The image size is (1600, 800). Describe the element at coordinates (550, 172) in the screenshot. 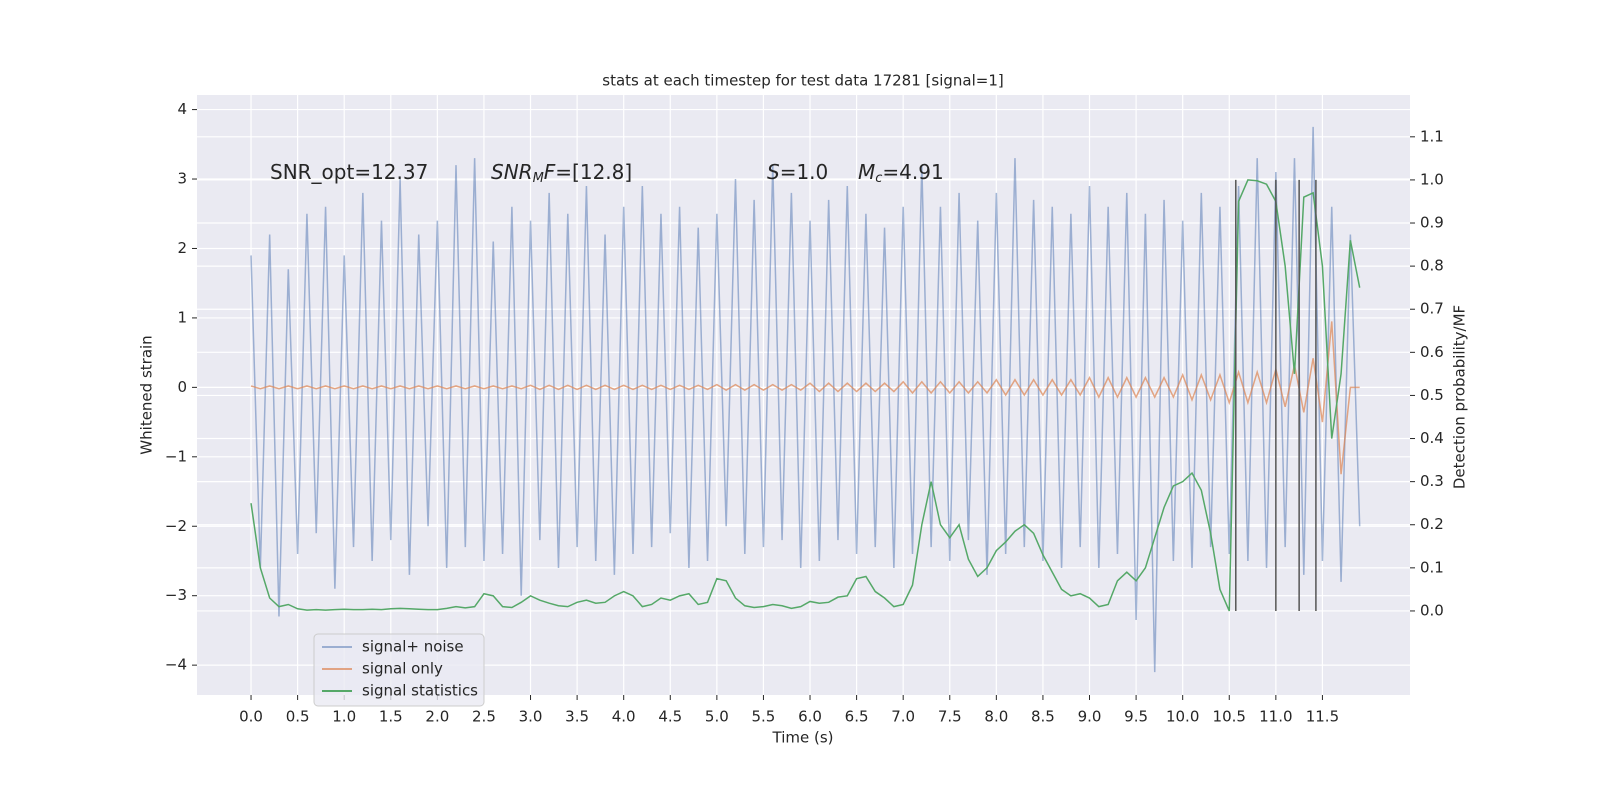

I see `annotation-part: F` at that location.